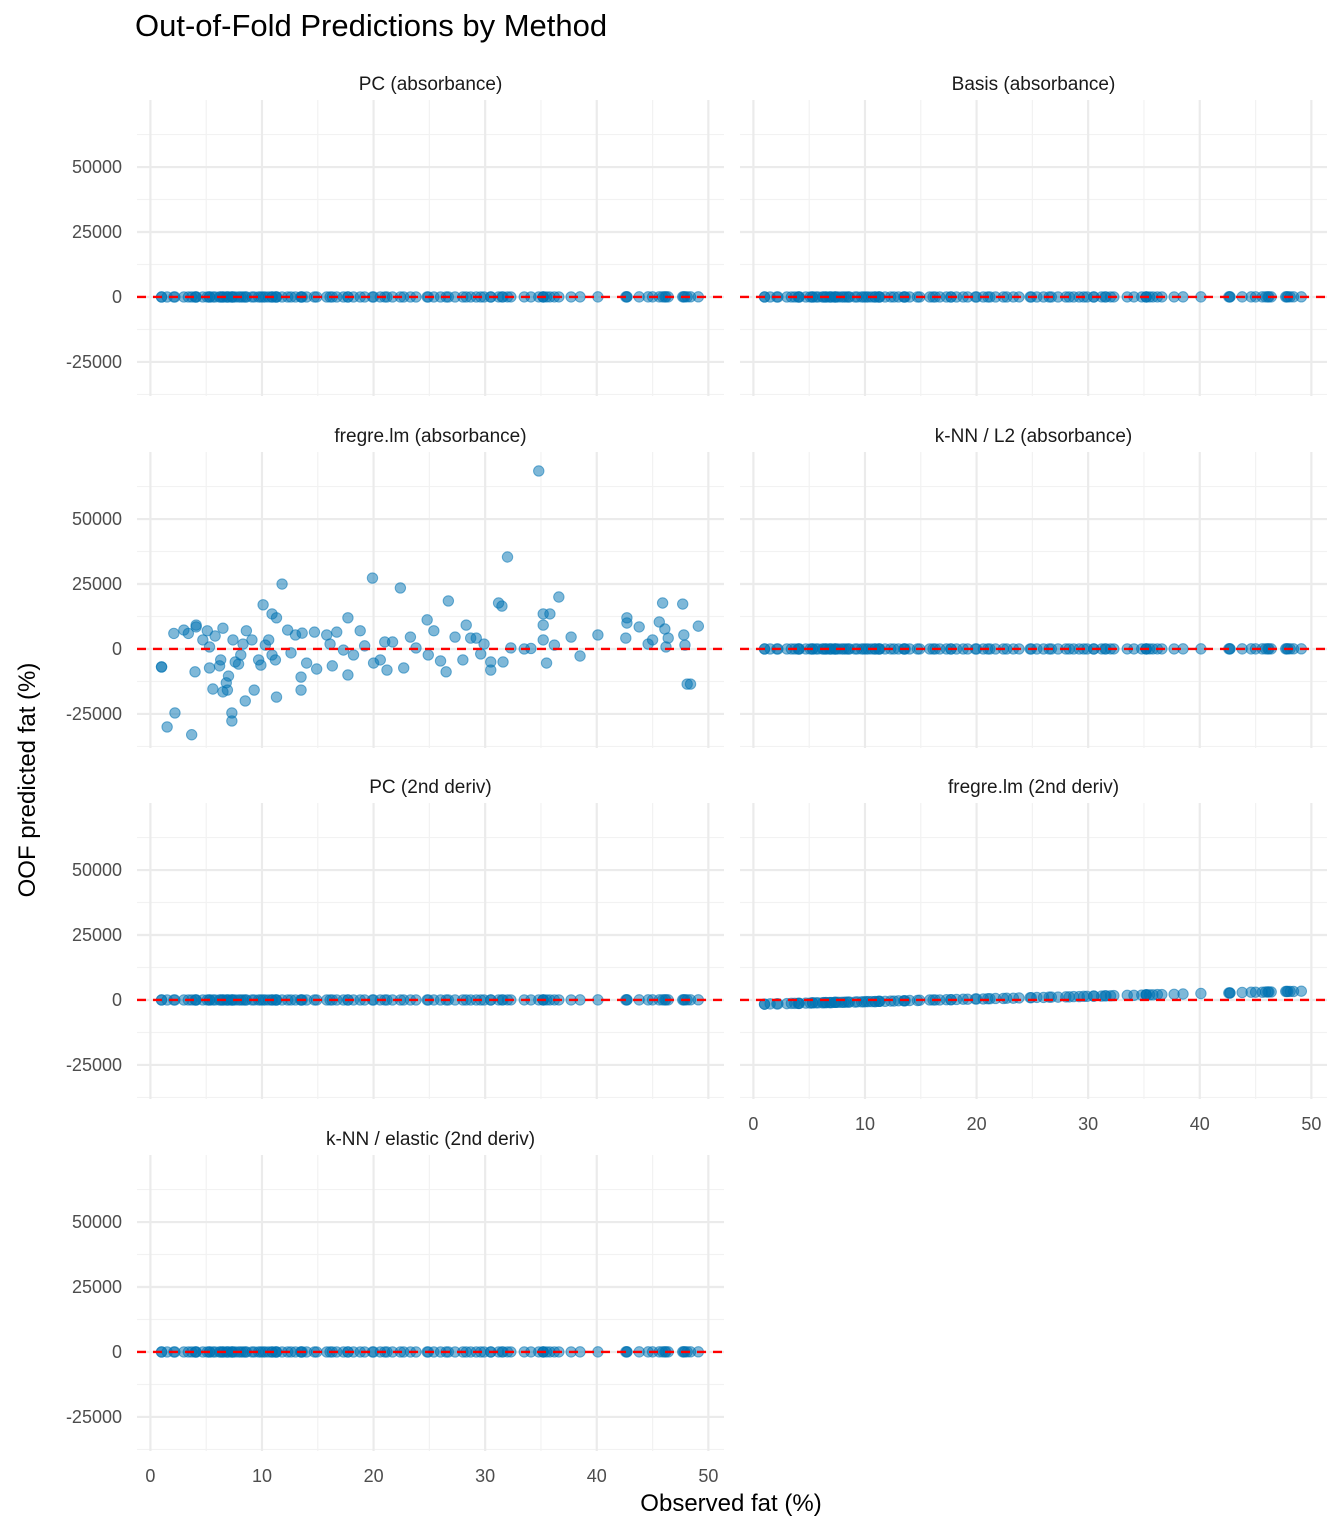 The height and width of the screenshot is (1536, 1344). I want to click on facet-panel-3: fregre.lm (absorbance) -25000 0 25000 50000, so click(395, 587).